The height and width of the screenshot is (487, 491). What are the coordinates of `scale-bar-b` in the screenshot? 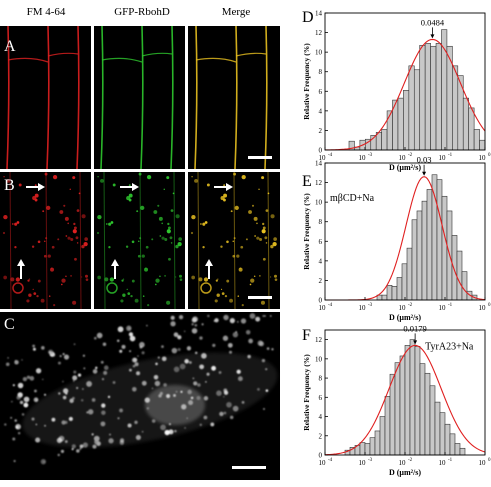 It's located at (260, 297).